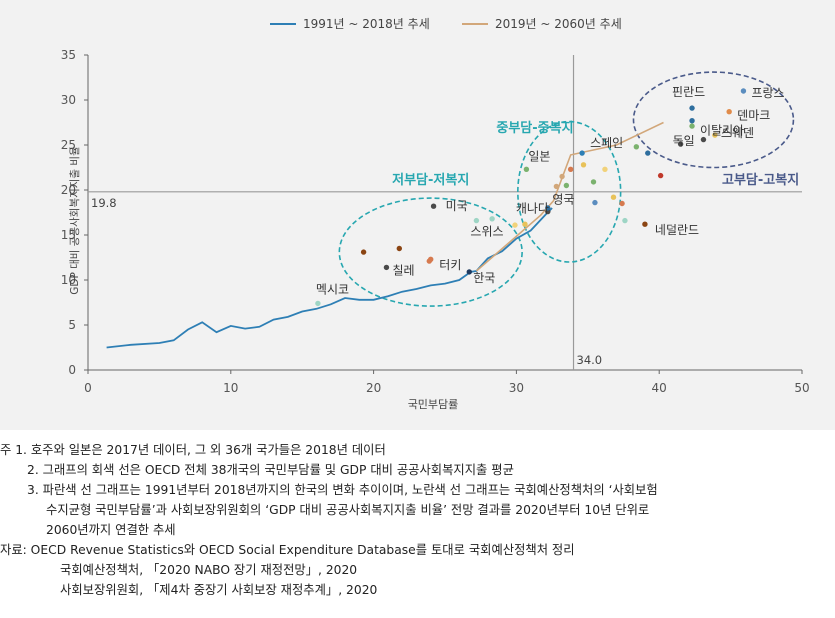 This screenshot has width=835, height=618. Describe the element at coordinates (801, 388) in the screenshot. I see `x-tick-label: 50` at that location.